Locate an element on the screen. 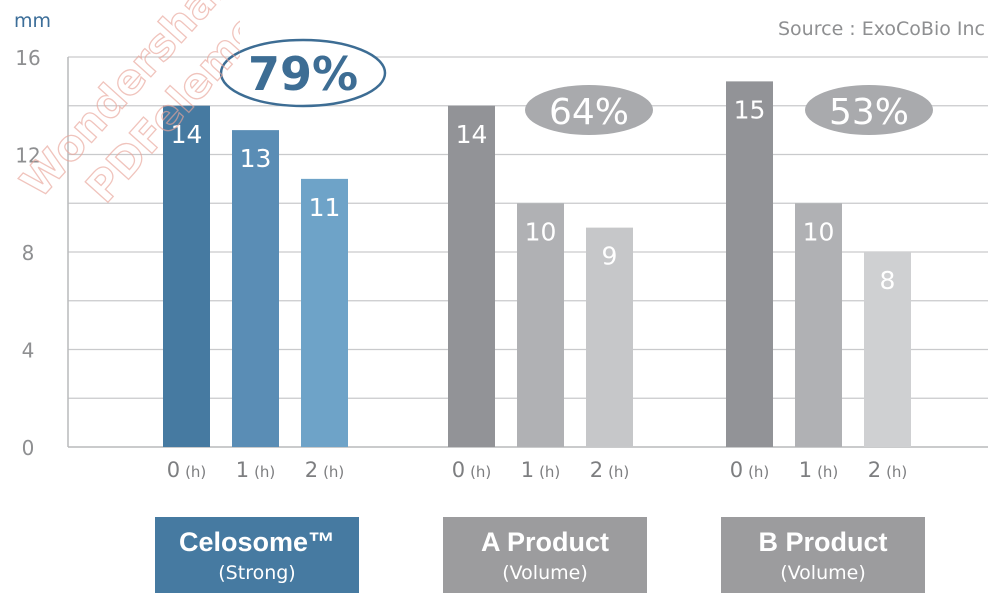 The width and height of the screenshot is (1001, 593). y-tick-label: 16 is located at coordinates (27, 58).